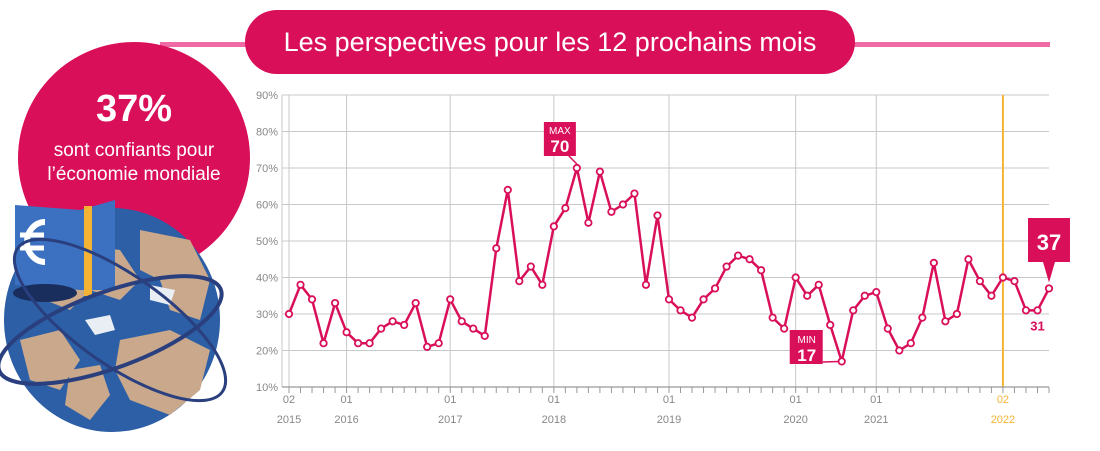  What do you see at coordinates (267, 133) in the screenshot?
I see `y-tick-label: 80%` at bounding box center [267, 133].